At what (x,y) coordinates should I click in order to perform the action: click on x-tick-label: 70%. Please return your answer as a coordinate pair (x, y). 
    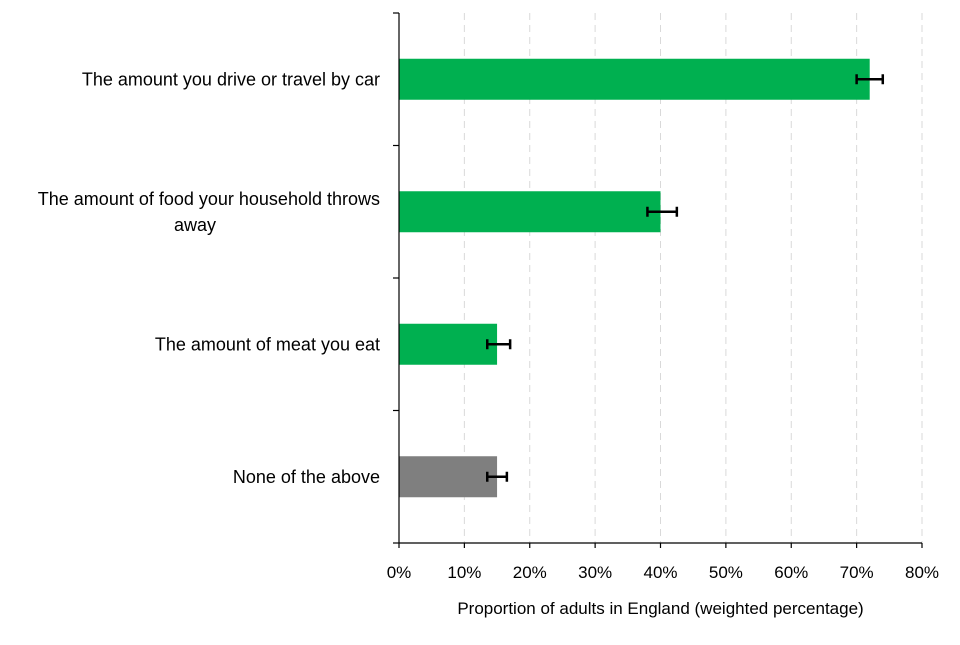
    Looking at the image, I should click on (857, 572).